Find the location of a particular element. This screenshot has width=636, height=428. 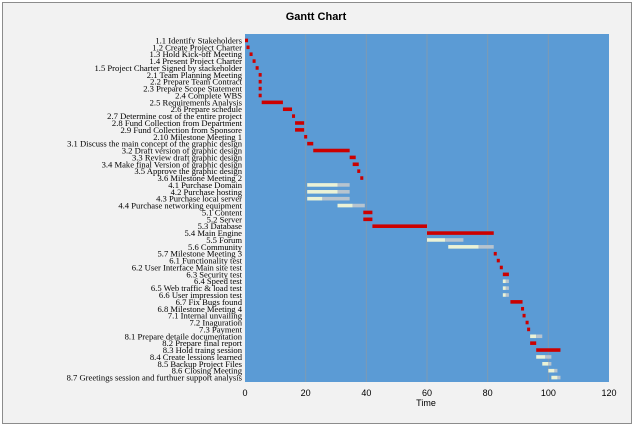

task-label: 4.1 Purchase Domain is located at coordinates (205, 185).